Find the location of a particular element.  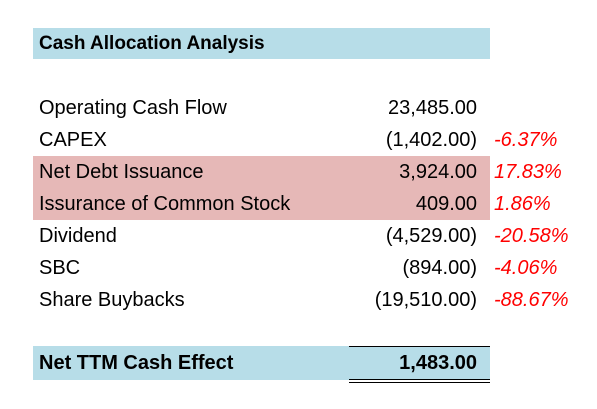

row-percent: -88.67% is located at coordinates (531, 300).